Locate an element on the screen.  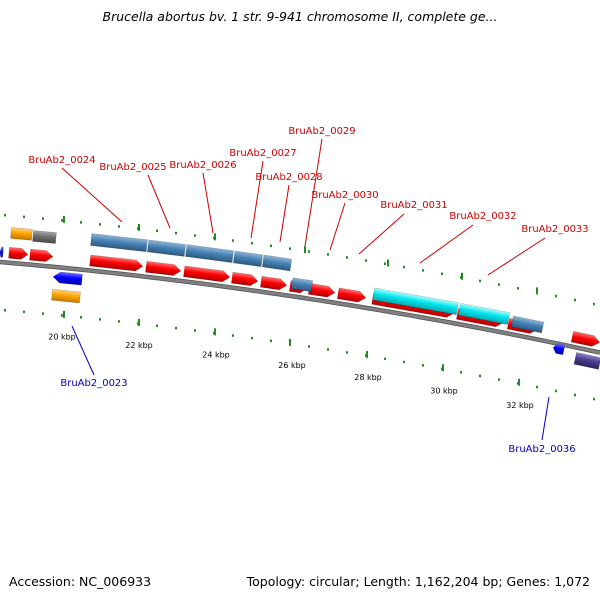
cds-cyan-shape is located at coordinates (484, 313).